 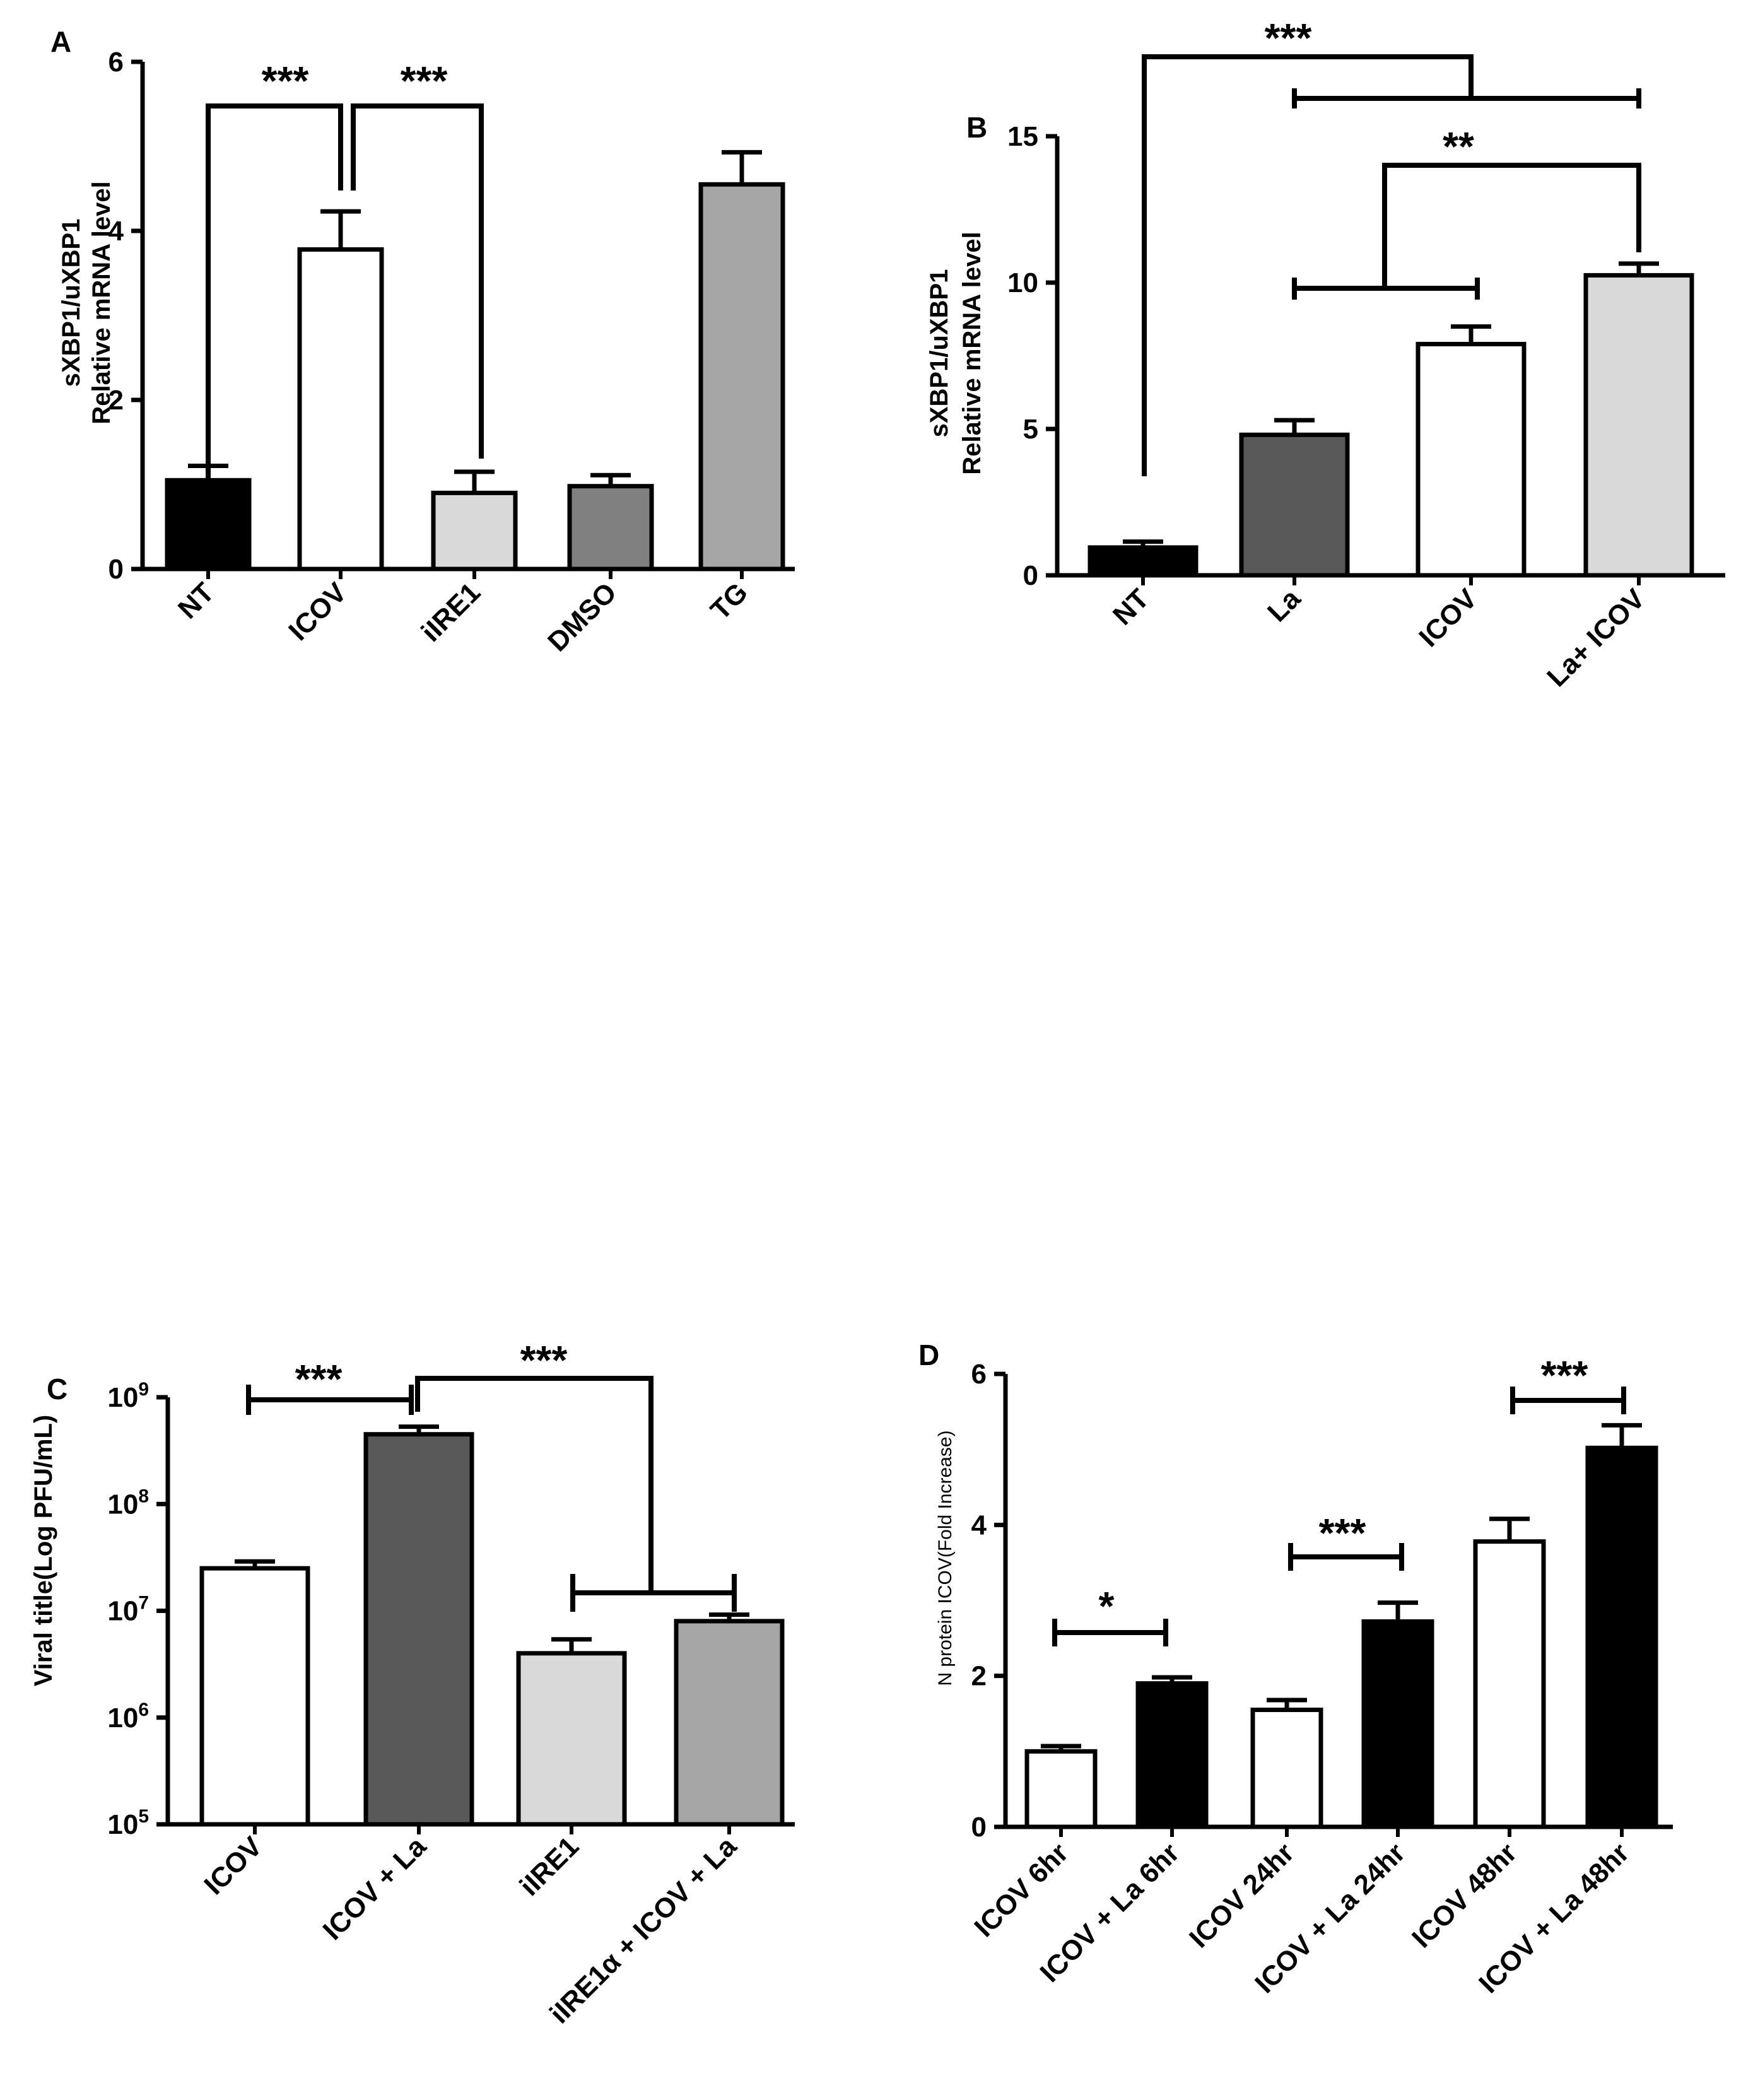 I want to click on category-label: ICOV + La, so click(x=375, y=1888).